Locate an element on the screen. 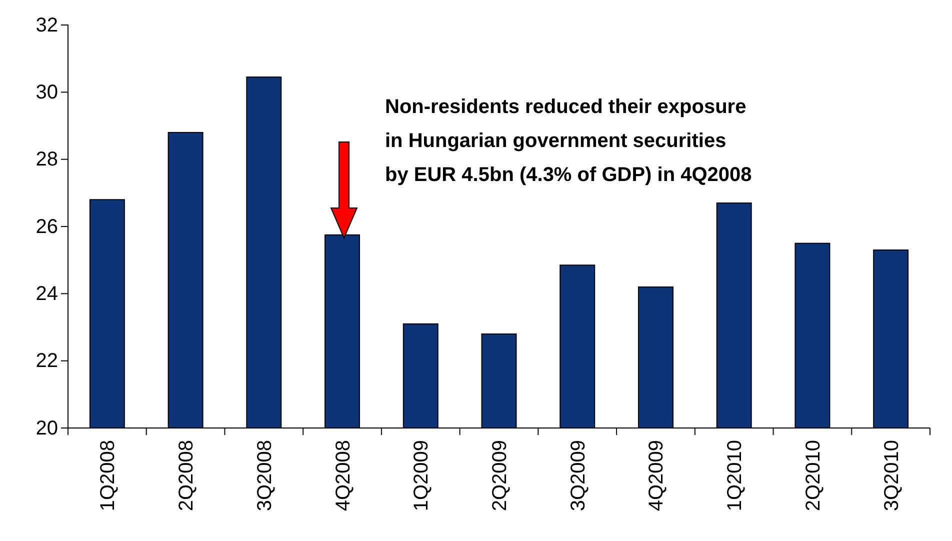 Image resolution: width=952 pixels, height=541 pixels. x-tick-label: 3Q2008 is located at coordinates (265, 476).